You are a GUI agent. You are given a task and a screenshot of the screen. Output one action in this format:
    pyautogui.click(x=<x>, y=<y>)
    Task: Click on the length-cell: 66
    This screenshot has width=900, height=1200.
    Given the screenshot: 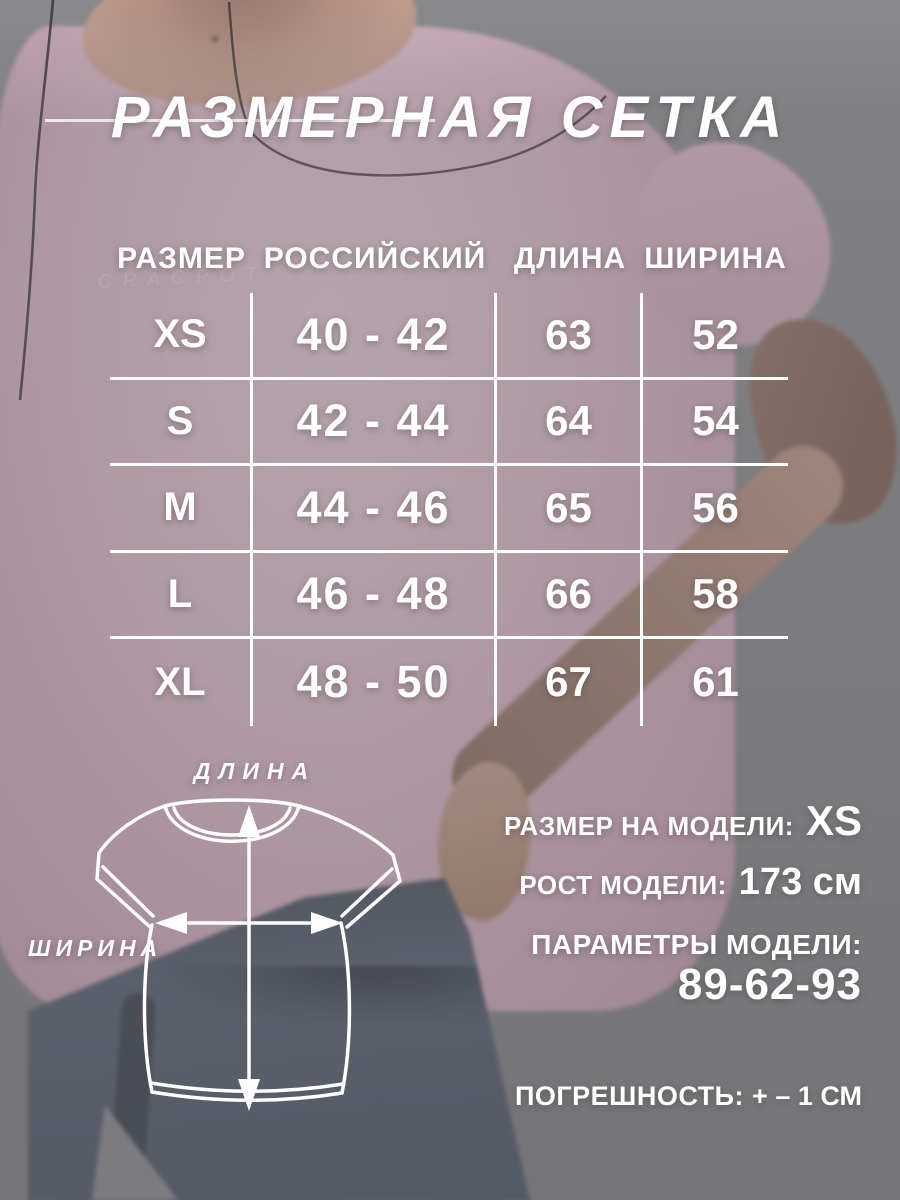 What is the action you would take?
    pyautogui.click(x=570, y=594)
    